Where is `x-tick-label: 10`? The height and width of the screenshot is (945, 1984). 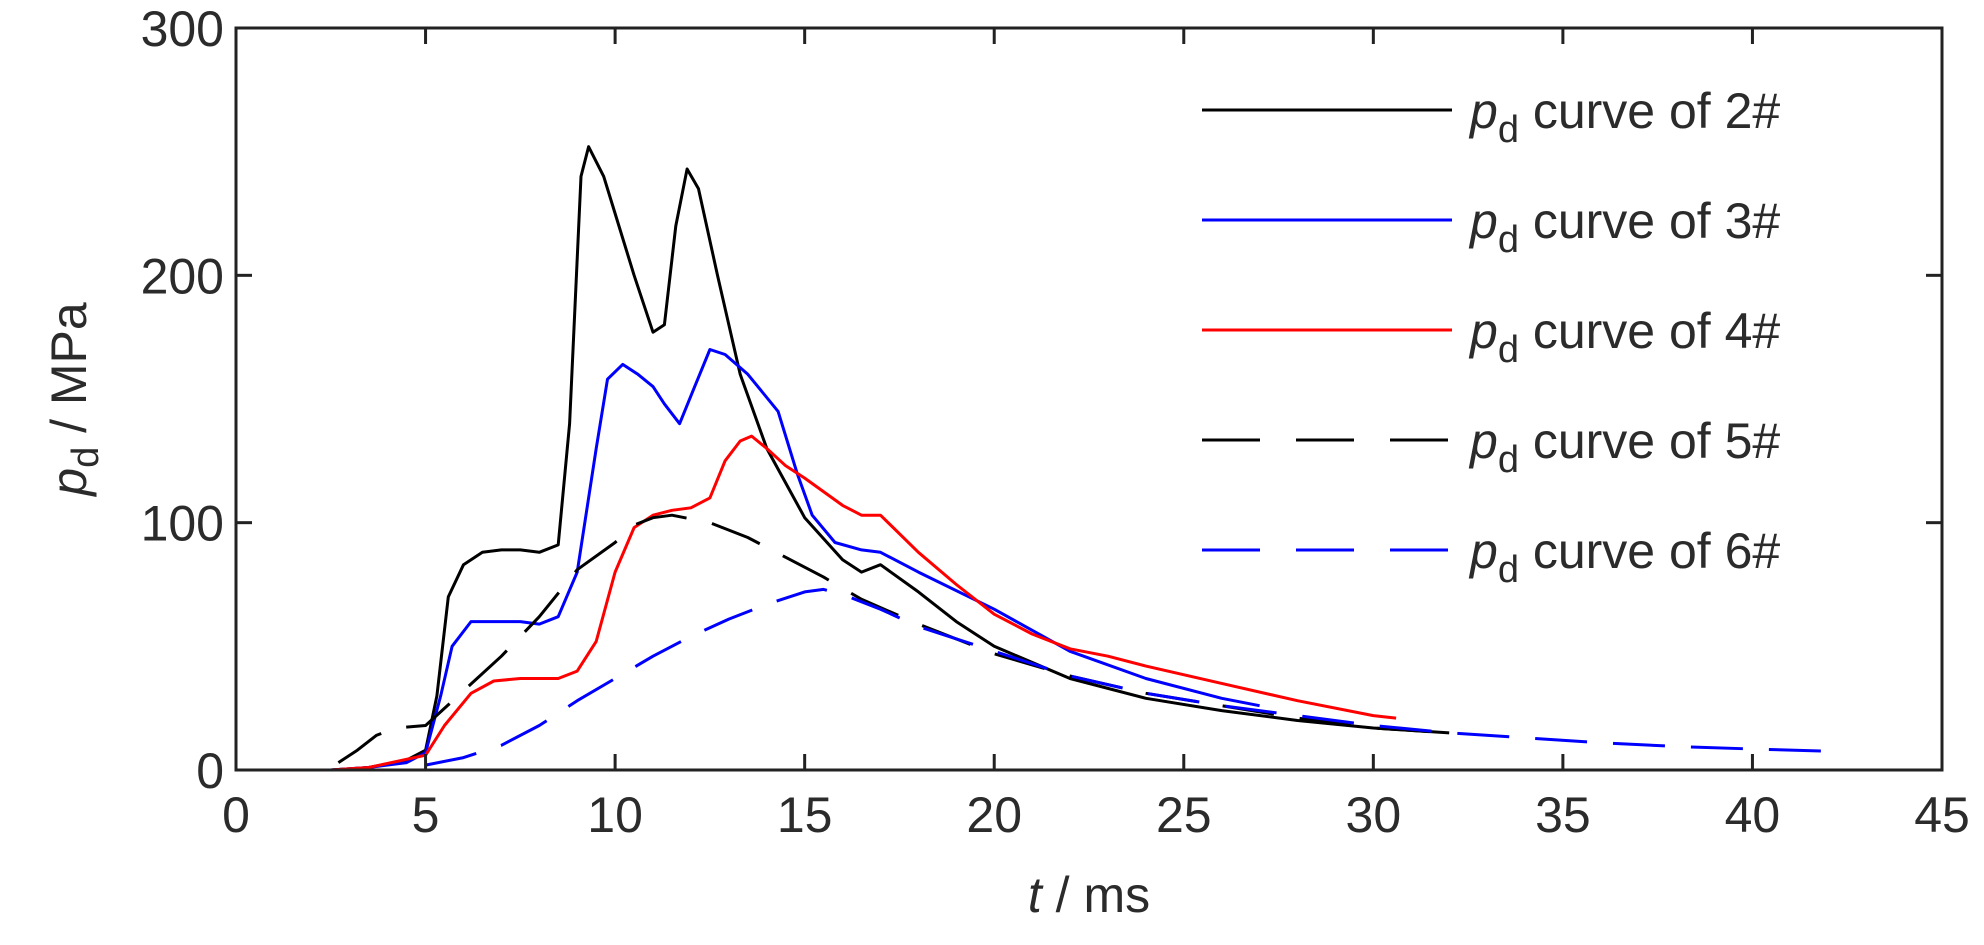 x-tick-label: 10 is located at coordinates (615, 815).